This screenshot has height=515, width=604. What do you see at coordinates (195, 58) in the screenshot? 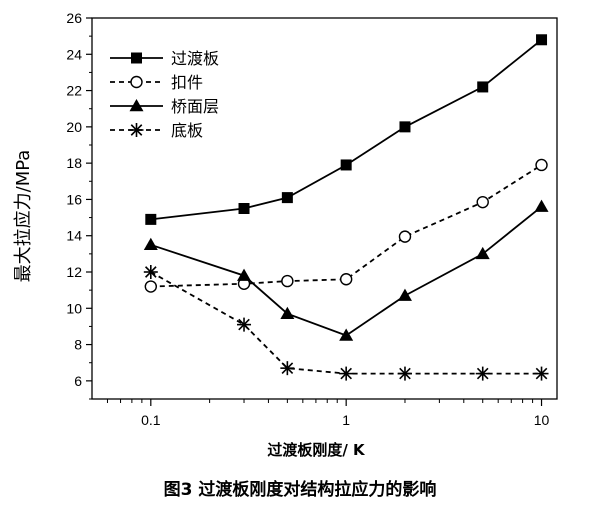
I see `legend-label: 过渡板` at bounding box center [195, 58].